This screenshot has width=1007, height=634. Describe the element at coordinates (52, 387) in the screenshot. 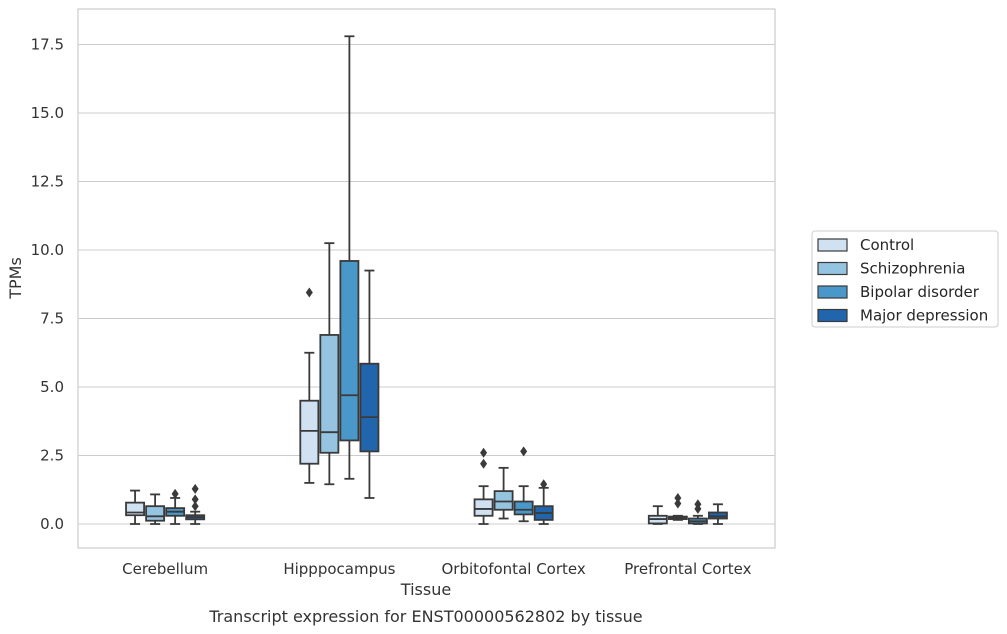

I see `y-tick-label: 5.0` at that location.